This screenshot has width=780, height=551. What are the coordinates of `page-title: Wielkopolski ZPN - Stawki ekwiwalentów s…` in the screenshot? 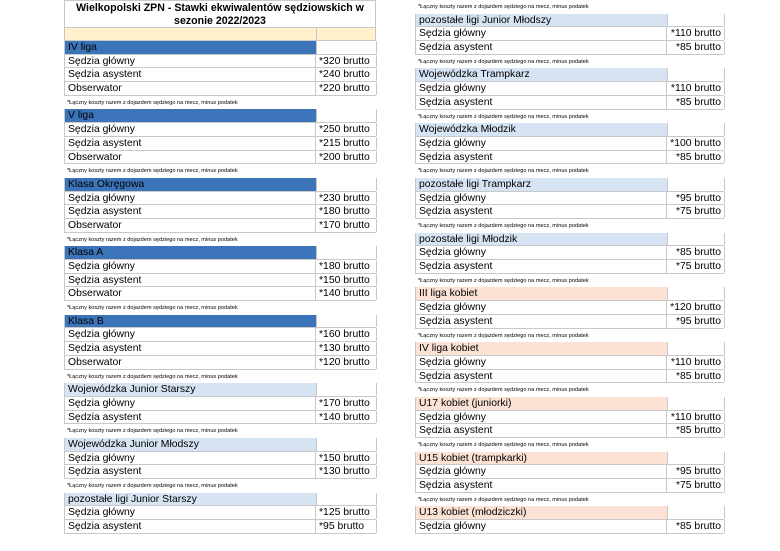 It's located at (220, 14).